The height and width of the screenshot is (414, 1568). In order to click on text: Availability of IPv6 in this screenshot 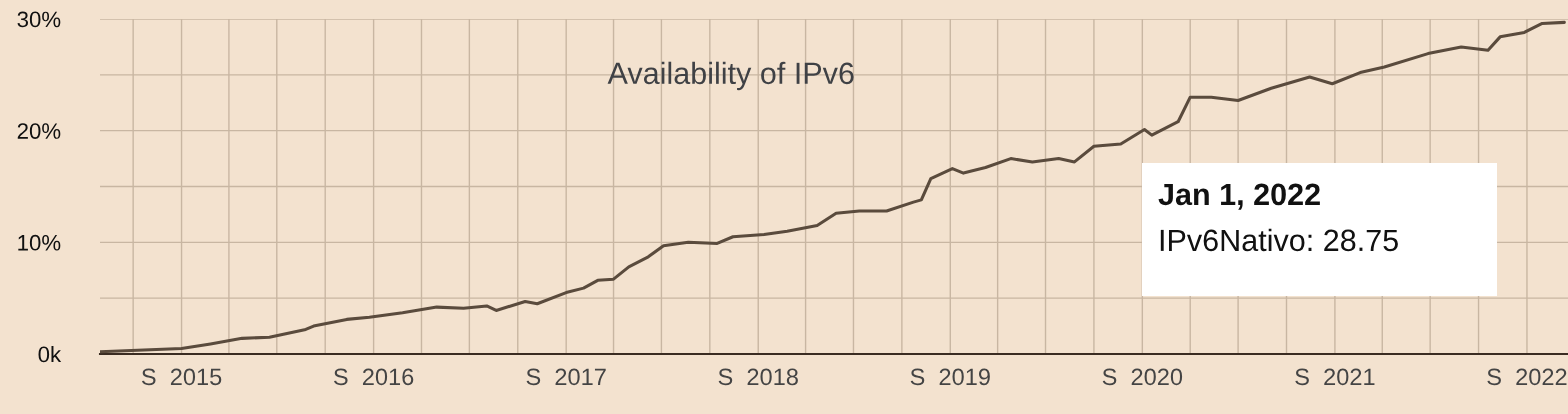, I will do `click(730, 76)`.